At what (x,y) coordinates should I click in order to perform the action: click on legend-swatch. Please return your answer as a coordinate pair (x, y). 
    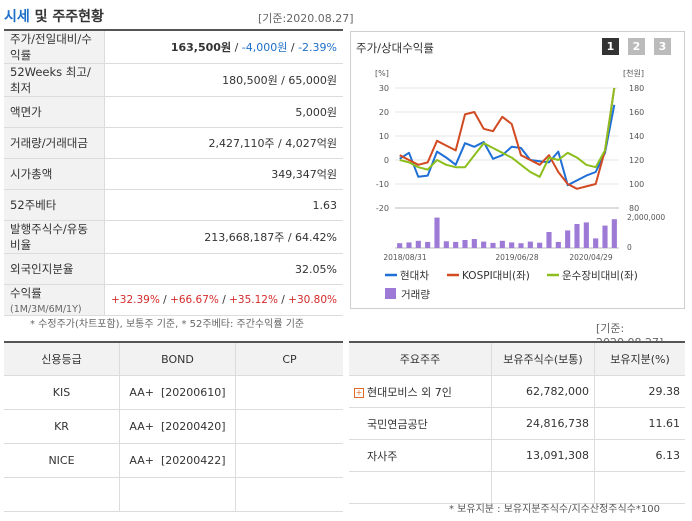
    Looking at the image, I should click on (390, 293).